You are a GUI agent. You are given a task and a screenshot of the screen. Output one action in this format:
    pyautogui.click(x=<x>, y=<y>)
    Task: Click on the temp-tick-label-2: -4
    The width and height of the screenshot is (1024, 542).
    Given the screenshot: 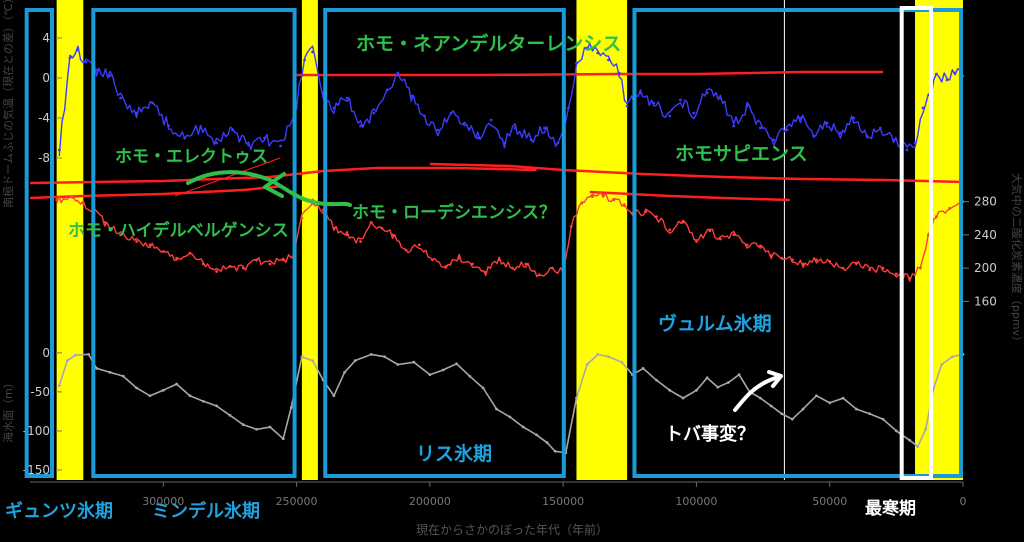 What is the action you would take?
    pyautogui.click(x=44, y=118)
    